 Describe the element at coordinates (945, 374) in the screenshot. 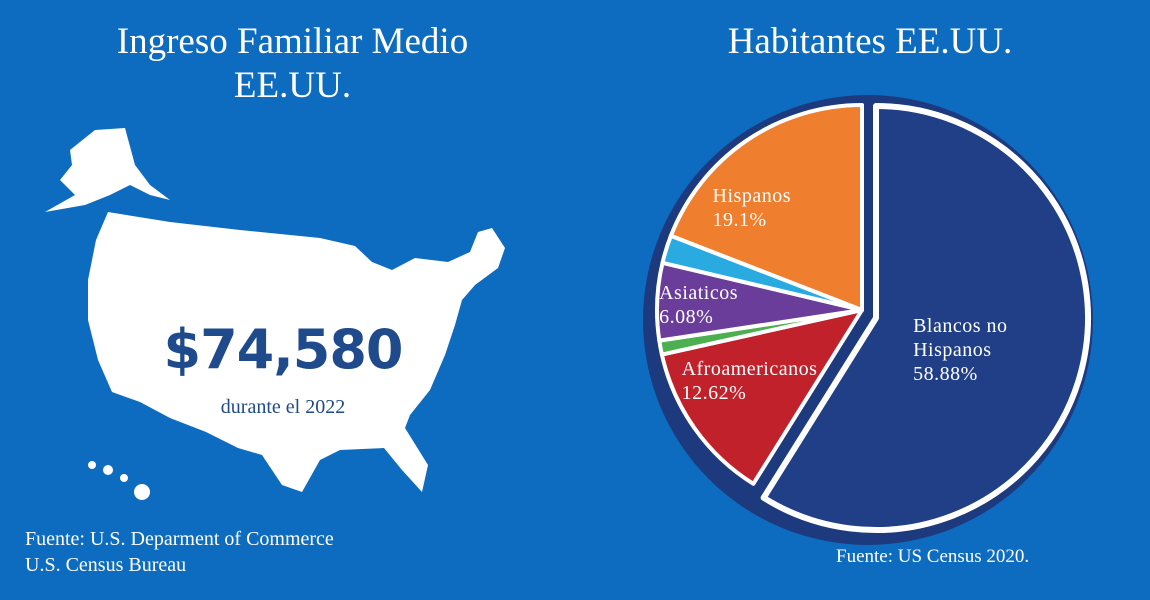

I see `slice-value: 58.88%` at that location.